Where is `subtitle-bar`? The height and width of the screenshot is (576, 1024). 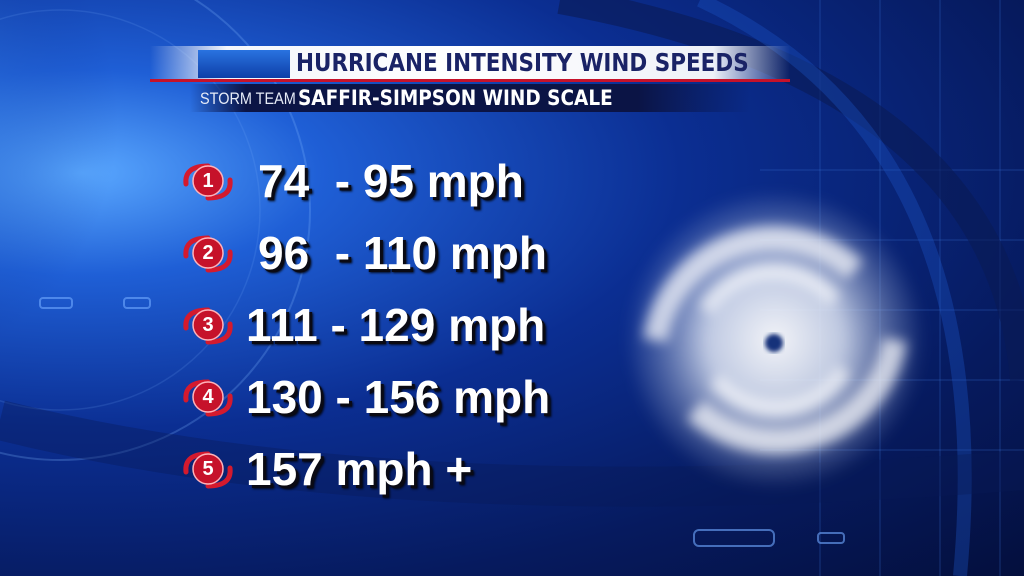
subtitle-bar is located at coordinates (470, 98).